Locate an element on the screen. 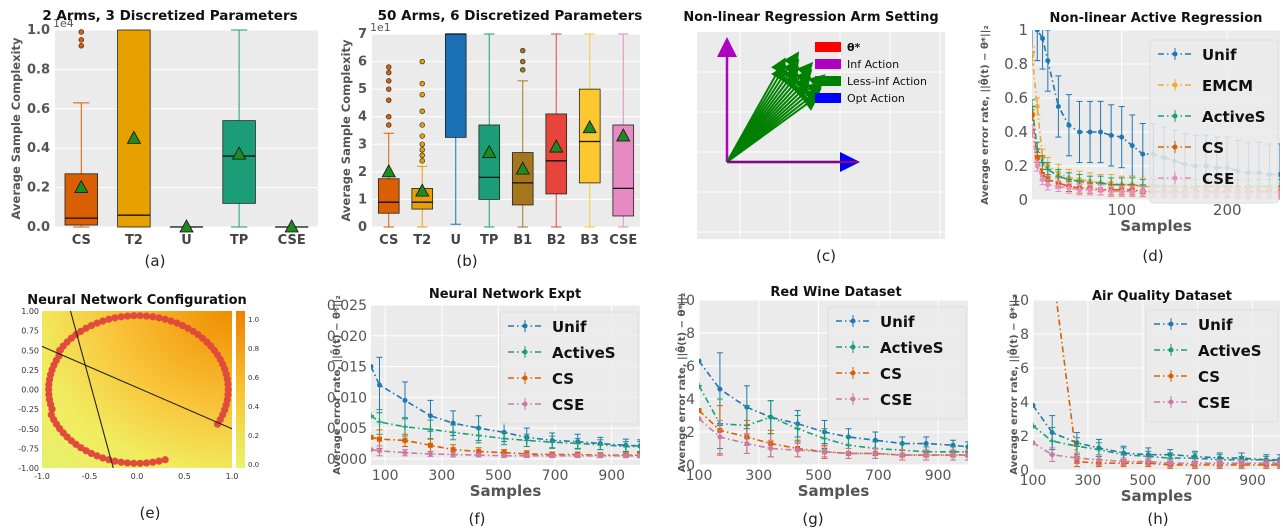 This screenshot has width=1283, height=531. x-tick-label: 500 is located at coordinates (1142, 481).